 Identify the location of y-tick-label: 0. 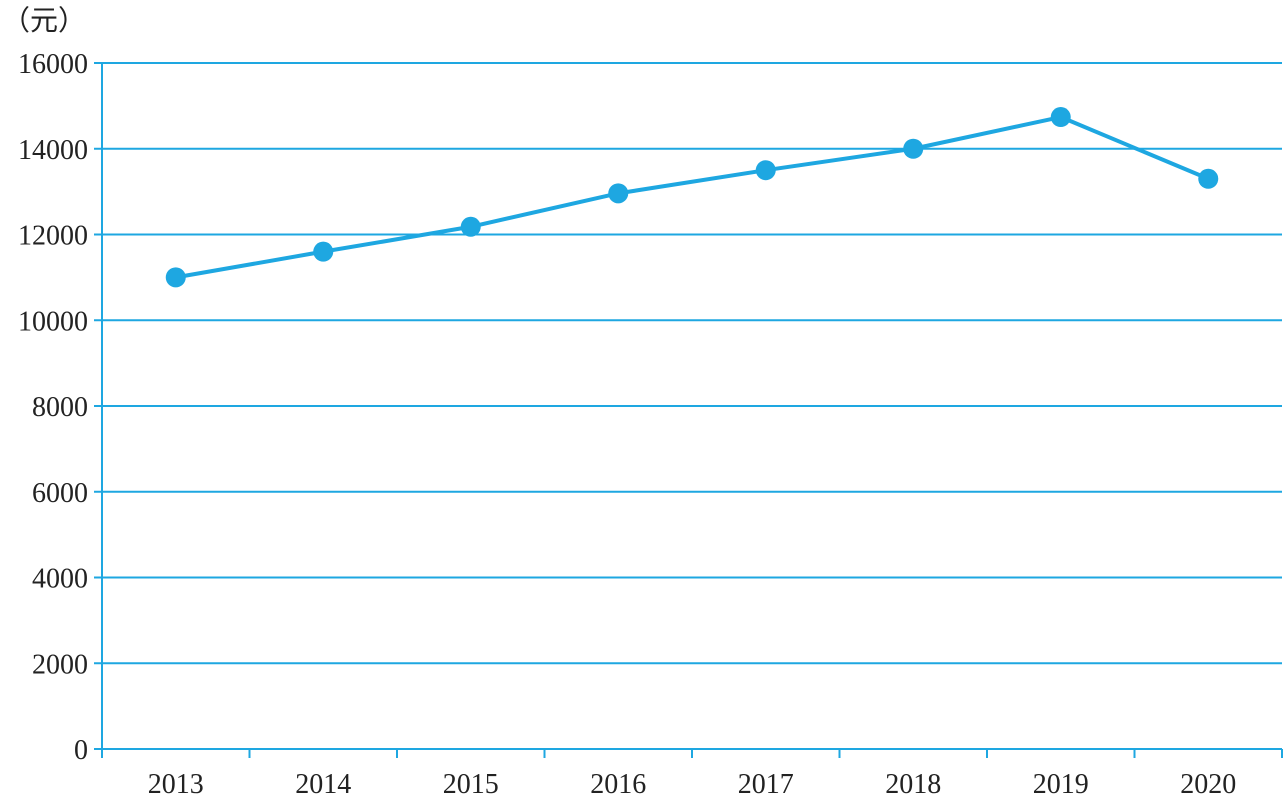
(81, 750).